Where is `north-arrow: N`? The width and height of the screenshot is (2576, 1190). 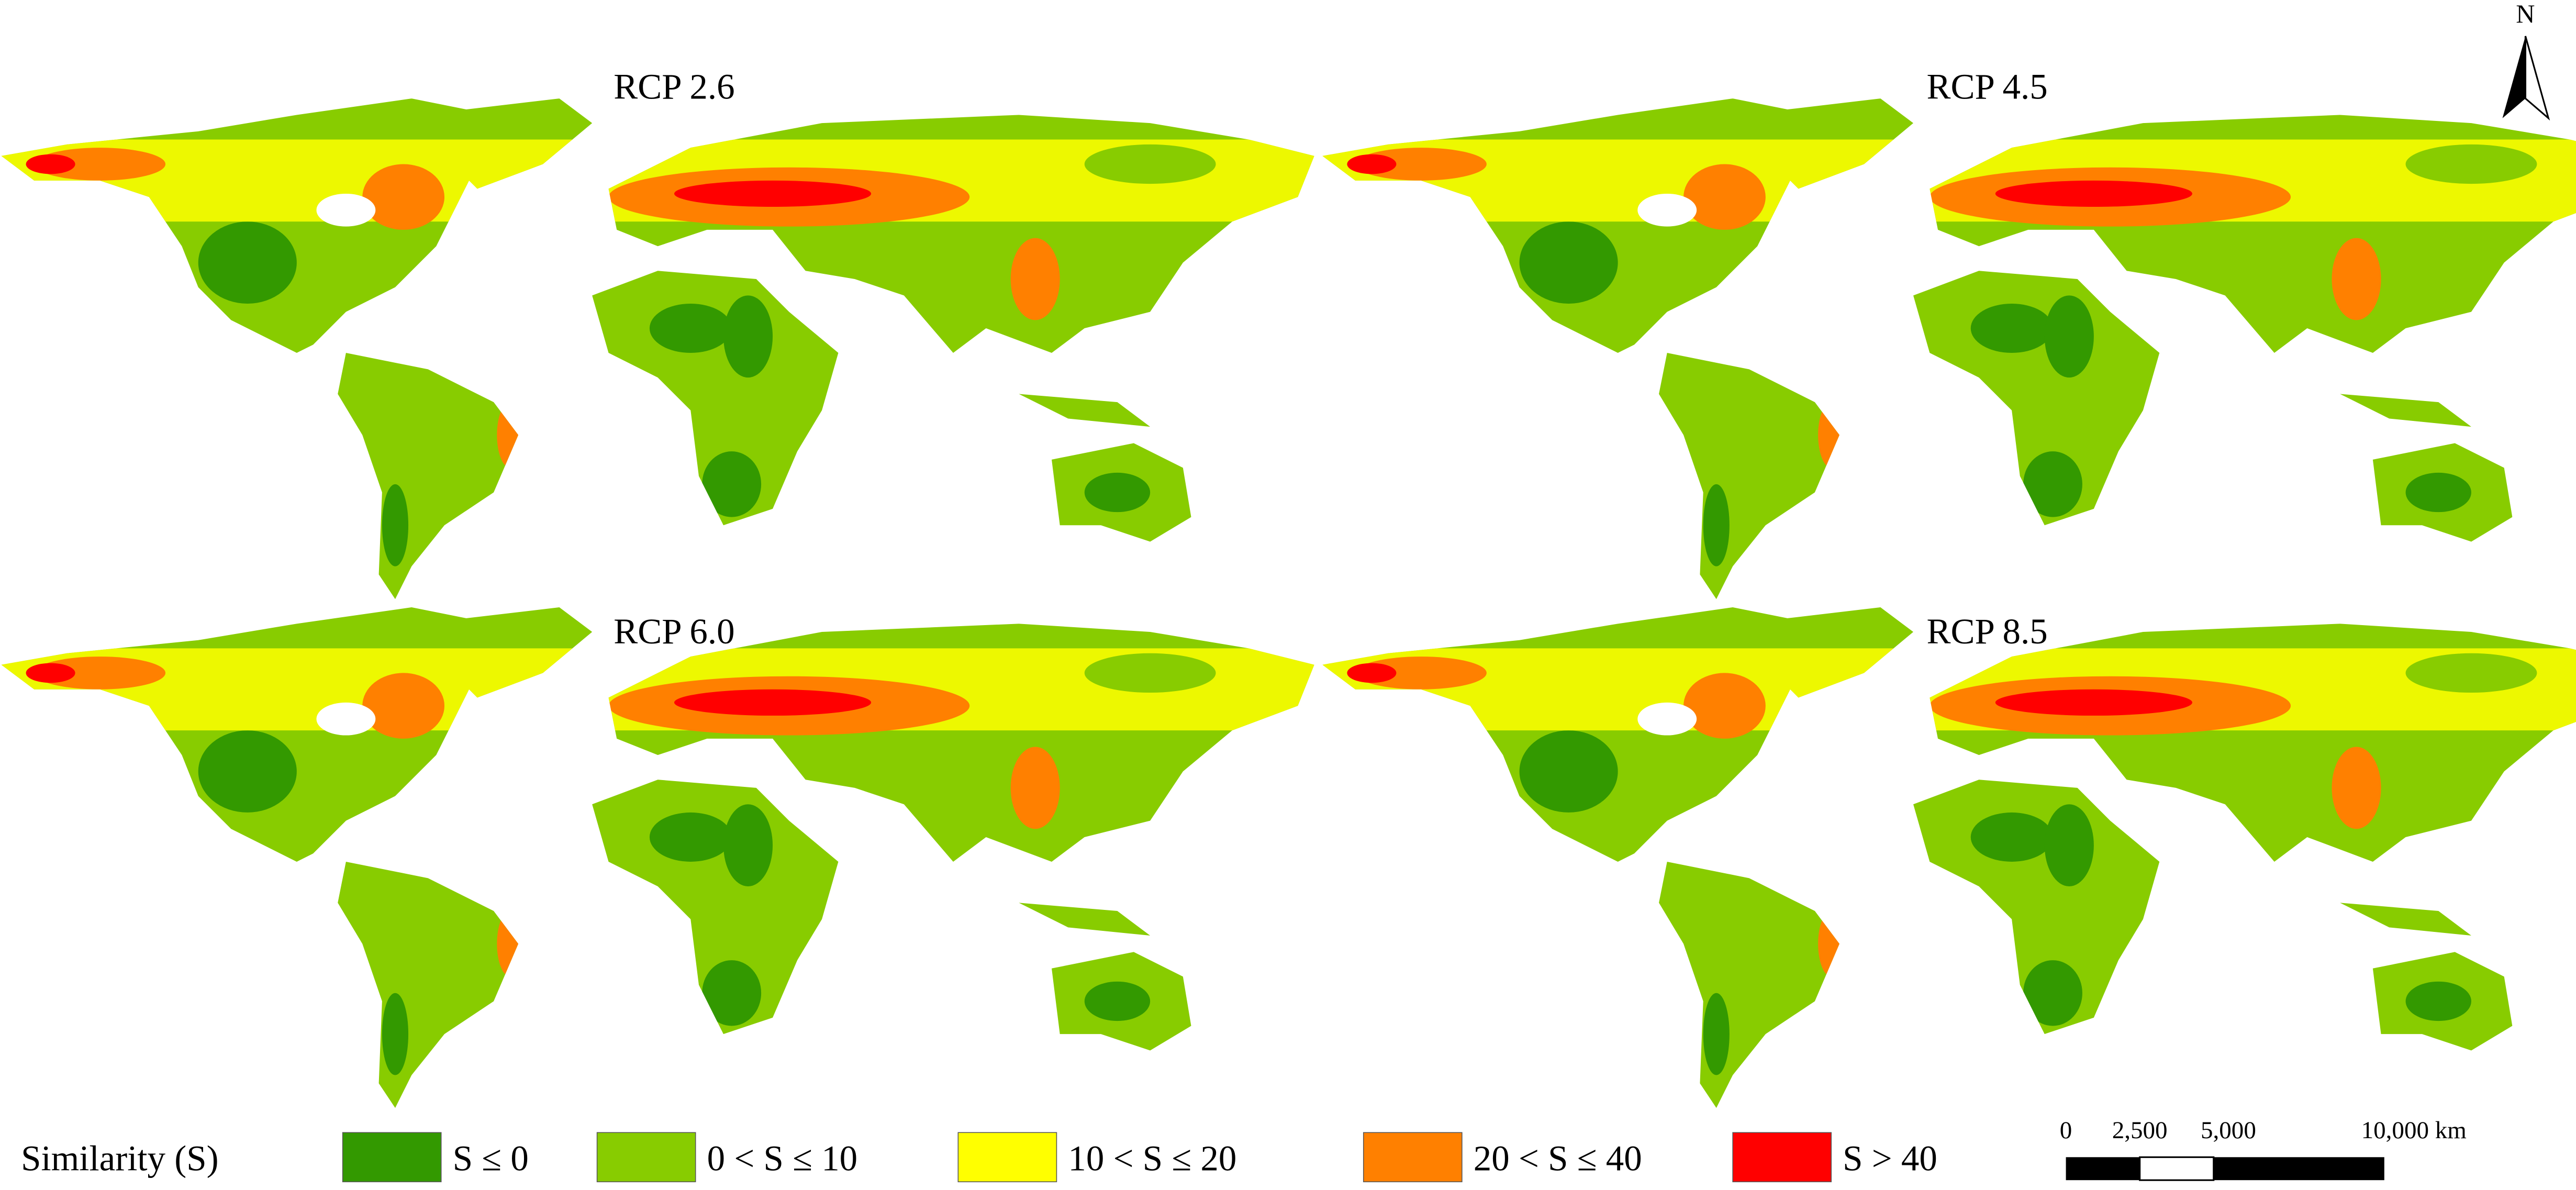
north-arrow: N is located at coordinates (2526, 60).